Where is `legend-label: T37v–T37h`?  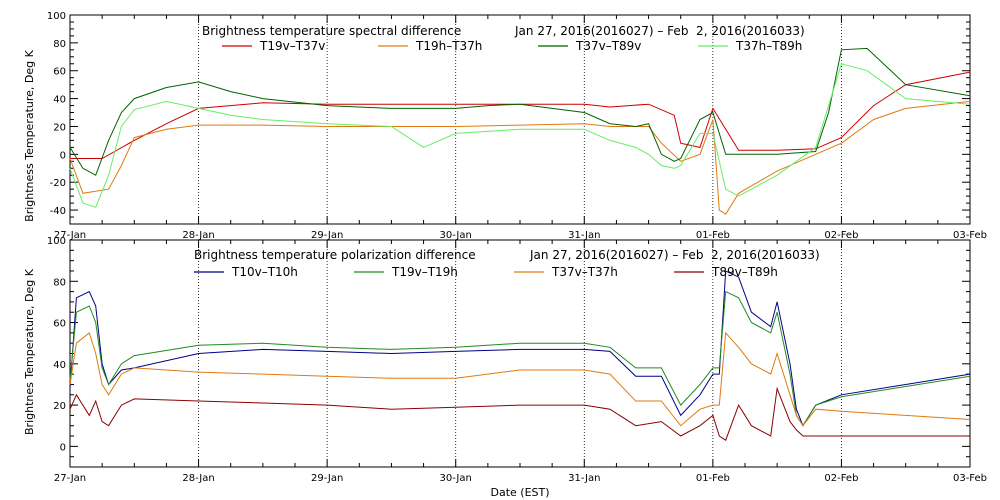
legend-label: T37v–T37h is located at coordinates (584, 272).